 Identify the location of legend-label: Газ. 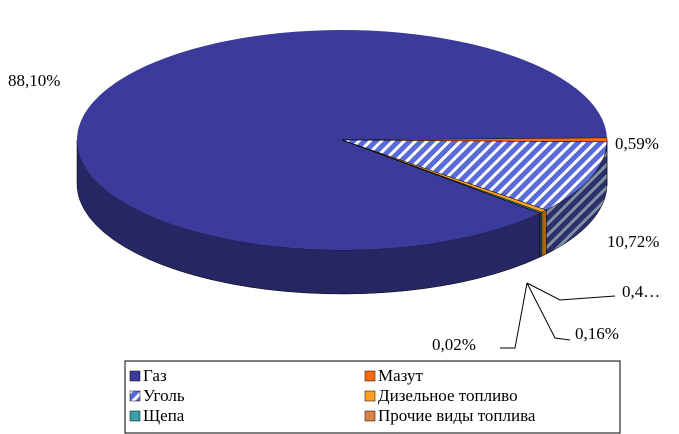
(155, 375).